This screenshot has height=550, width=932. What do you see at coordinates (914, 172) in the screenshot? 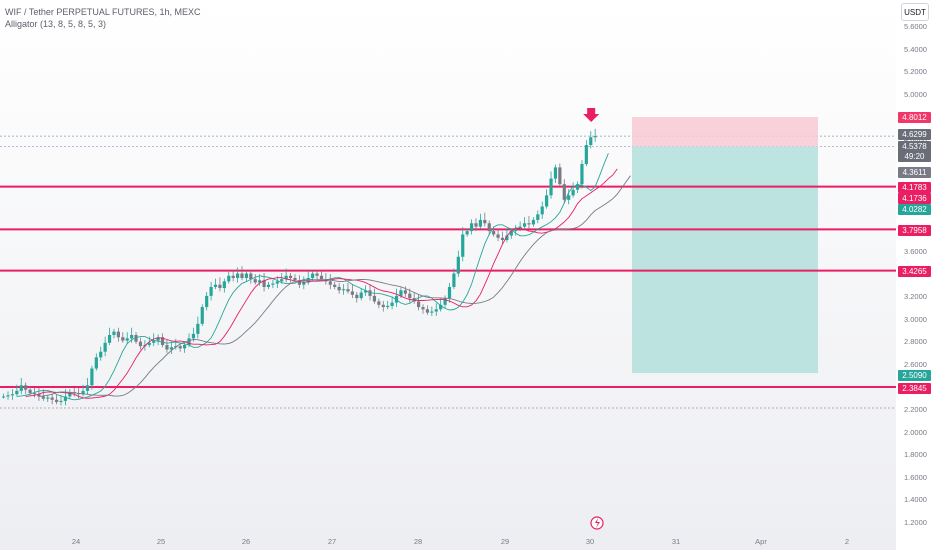
I see `price-label-alligator-lips: 4.3611` at bounding box center [914, 172].